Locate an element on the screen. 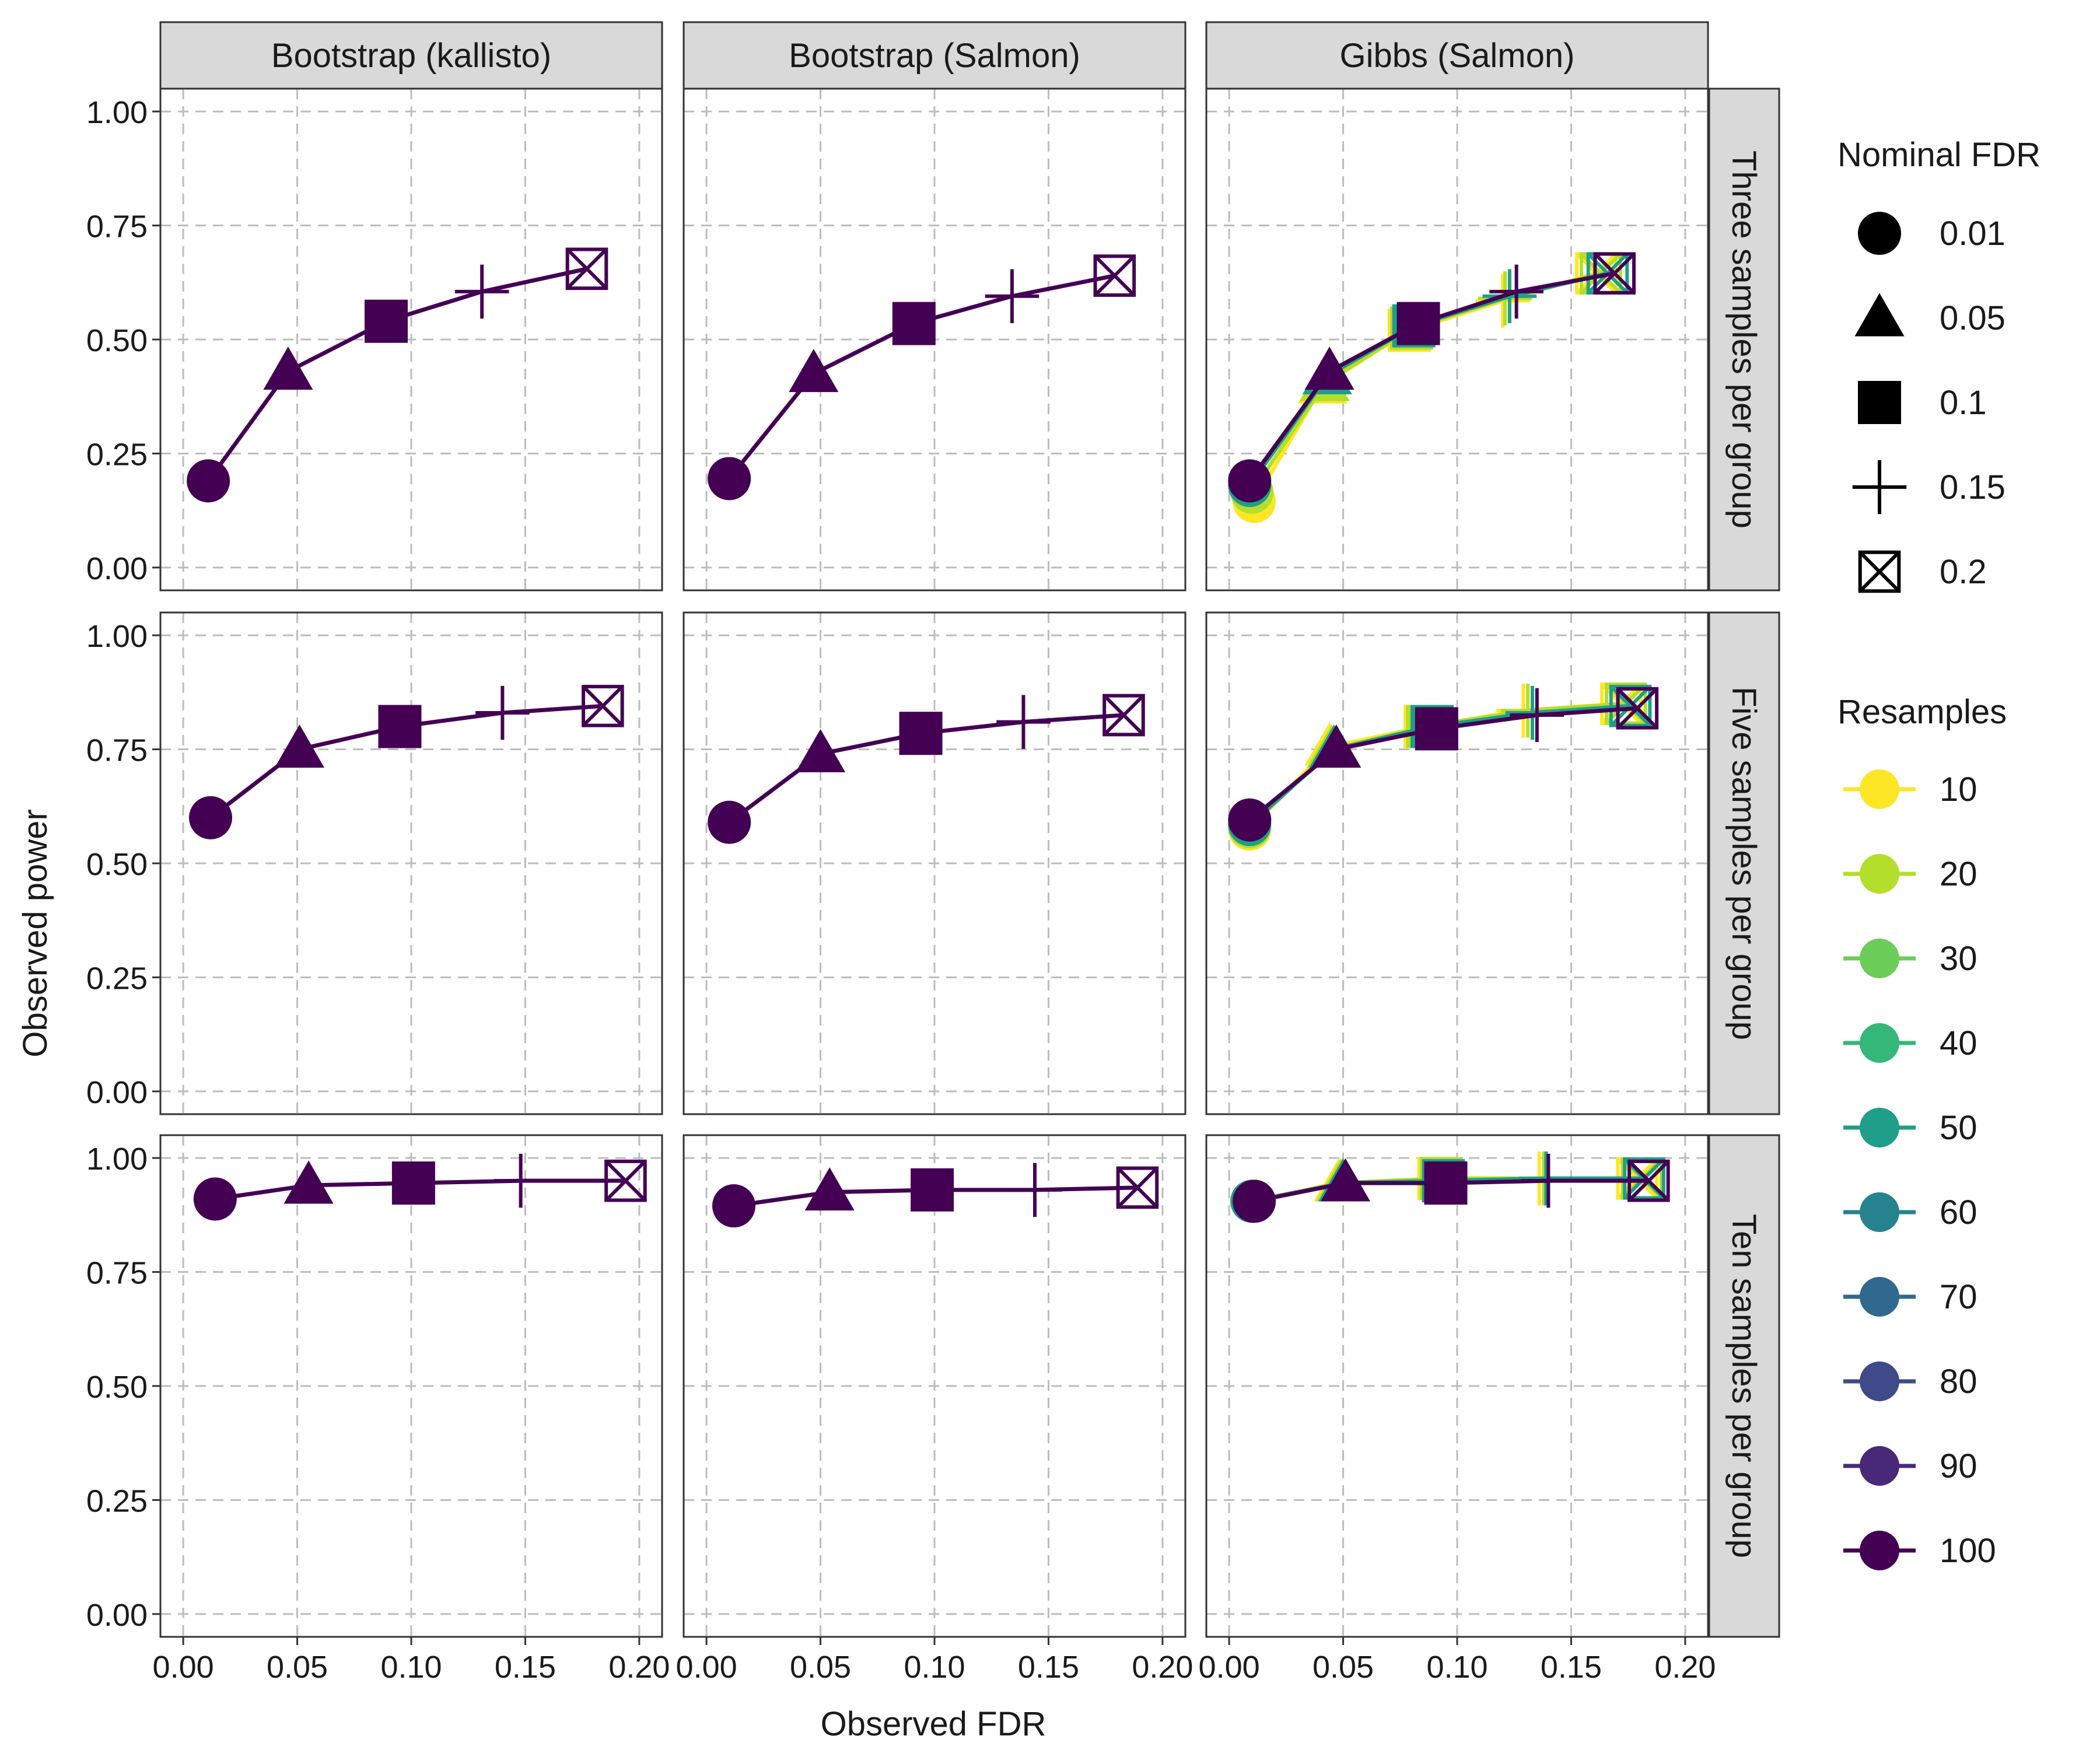  panel-r1-c1 is located at coordinates (934, 863).